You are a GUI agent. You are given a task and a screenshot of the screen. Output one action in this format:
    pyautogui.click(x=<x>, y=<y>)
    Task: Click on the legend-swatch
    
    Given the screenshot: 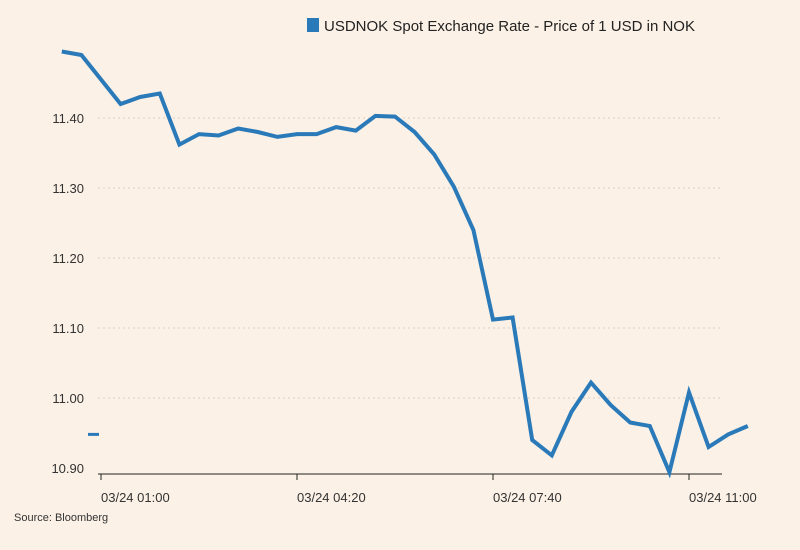 What is the action you would take?
    pyautogui.click(x=313, y=25)
    